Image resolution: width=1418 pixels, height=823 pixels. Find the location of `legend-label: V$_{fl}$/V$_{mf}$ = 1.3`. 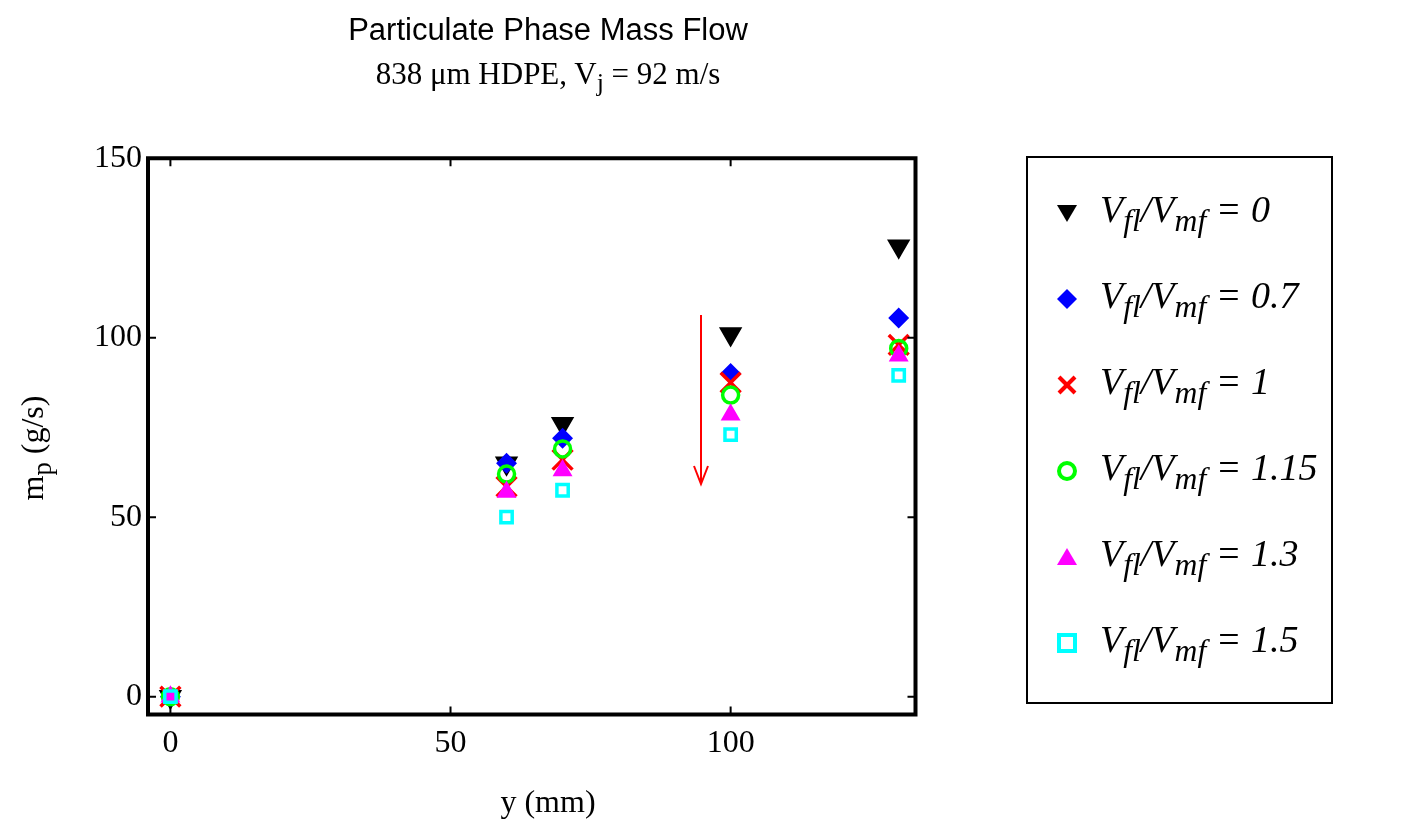

legend-label: V$_{fl}$/V$_{mf}$ = 1.3 is located at coordinates (1199, 557).